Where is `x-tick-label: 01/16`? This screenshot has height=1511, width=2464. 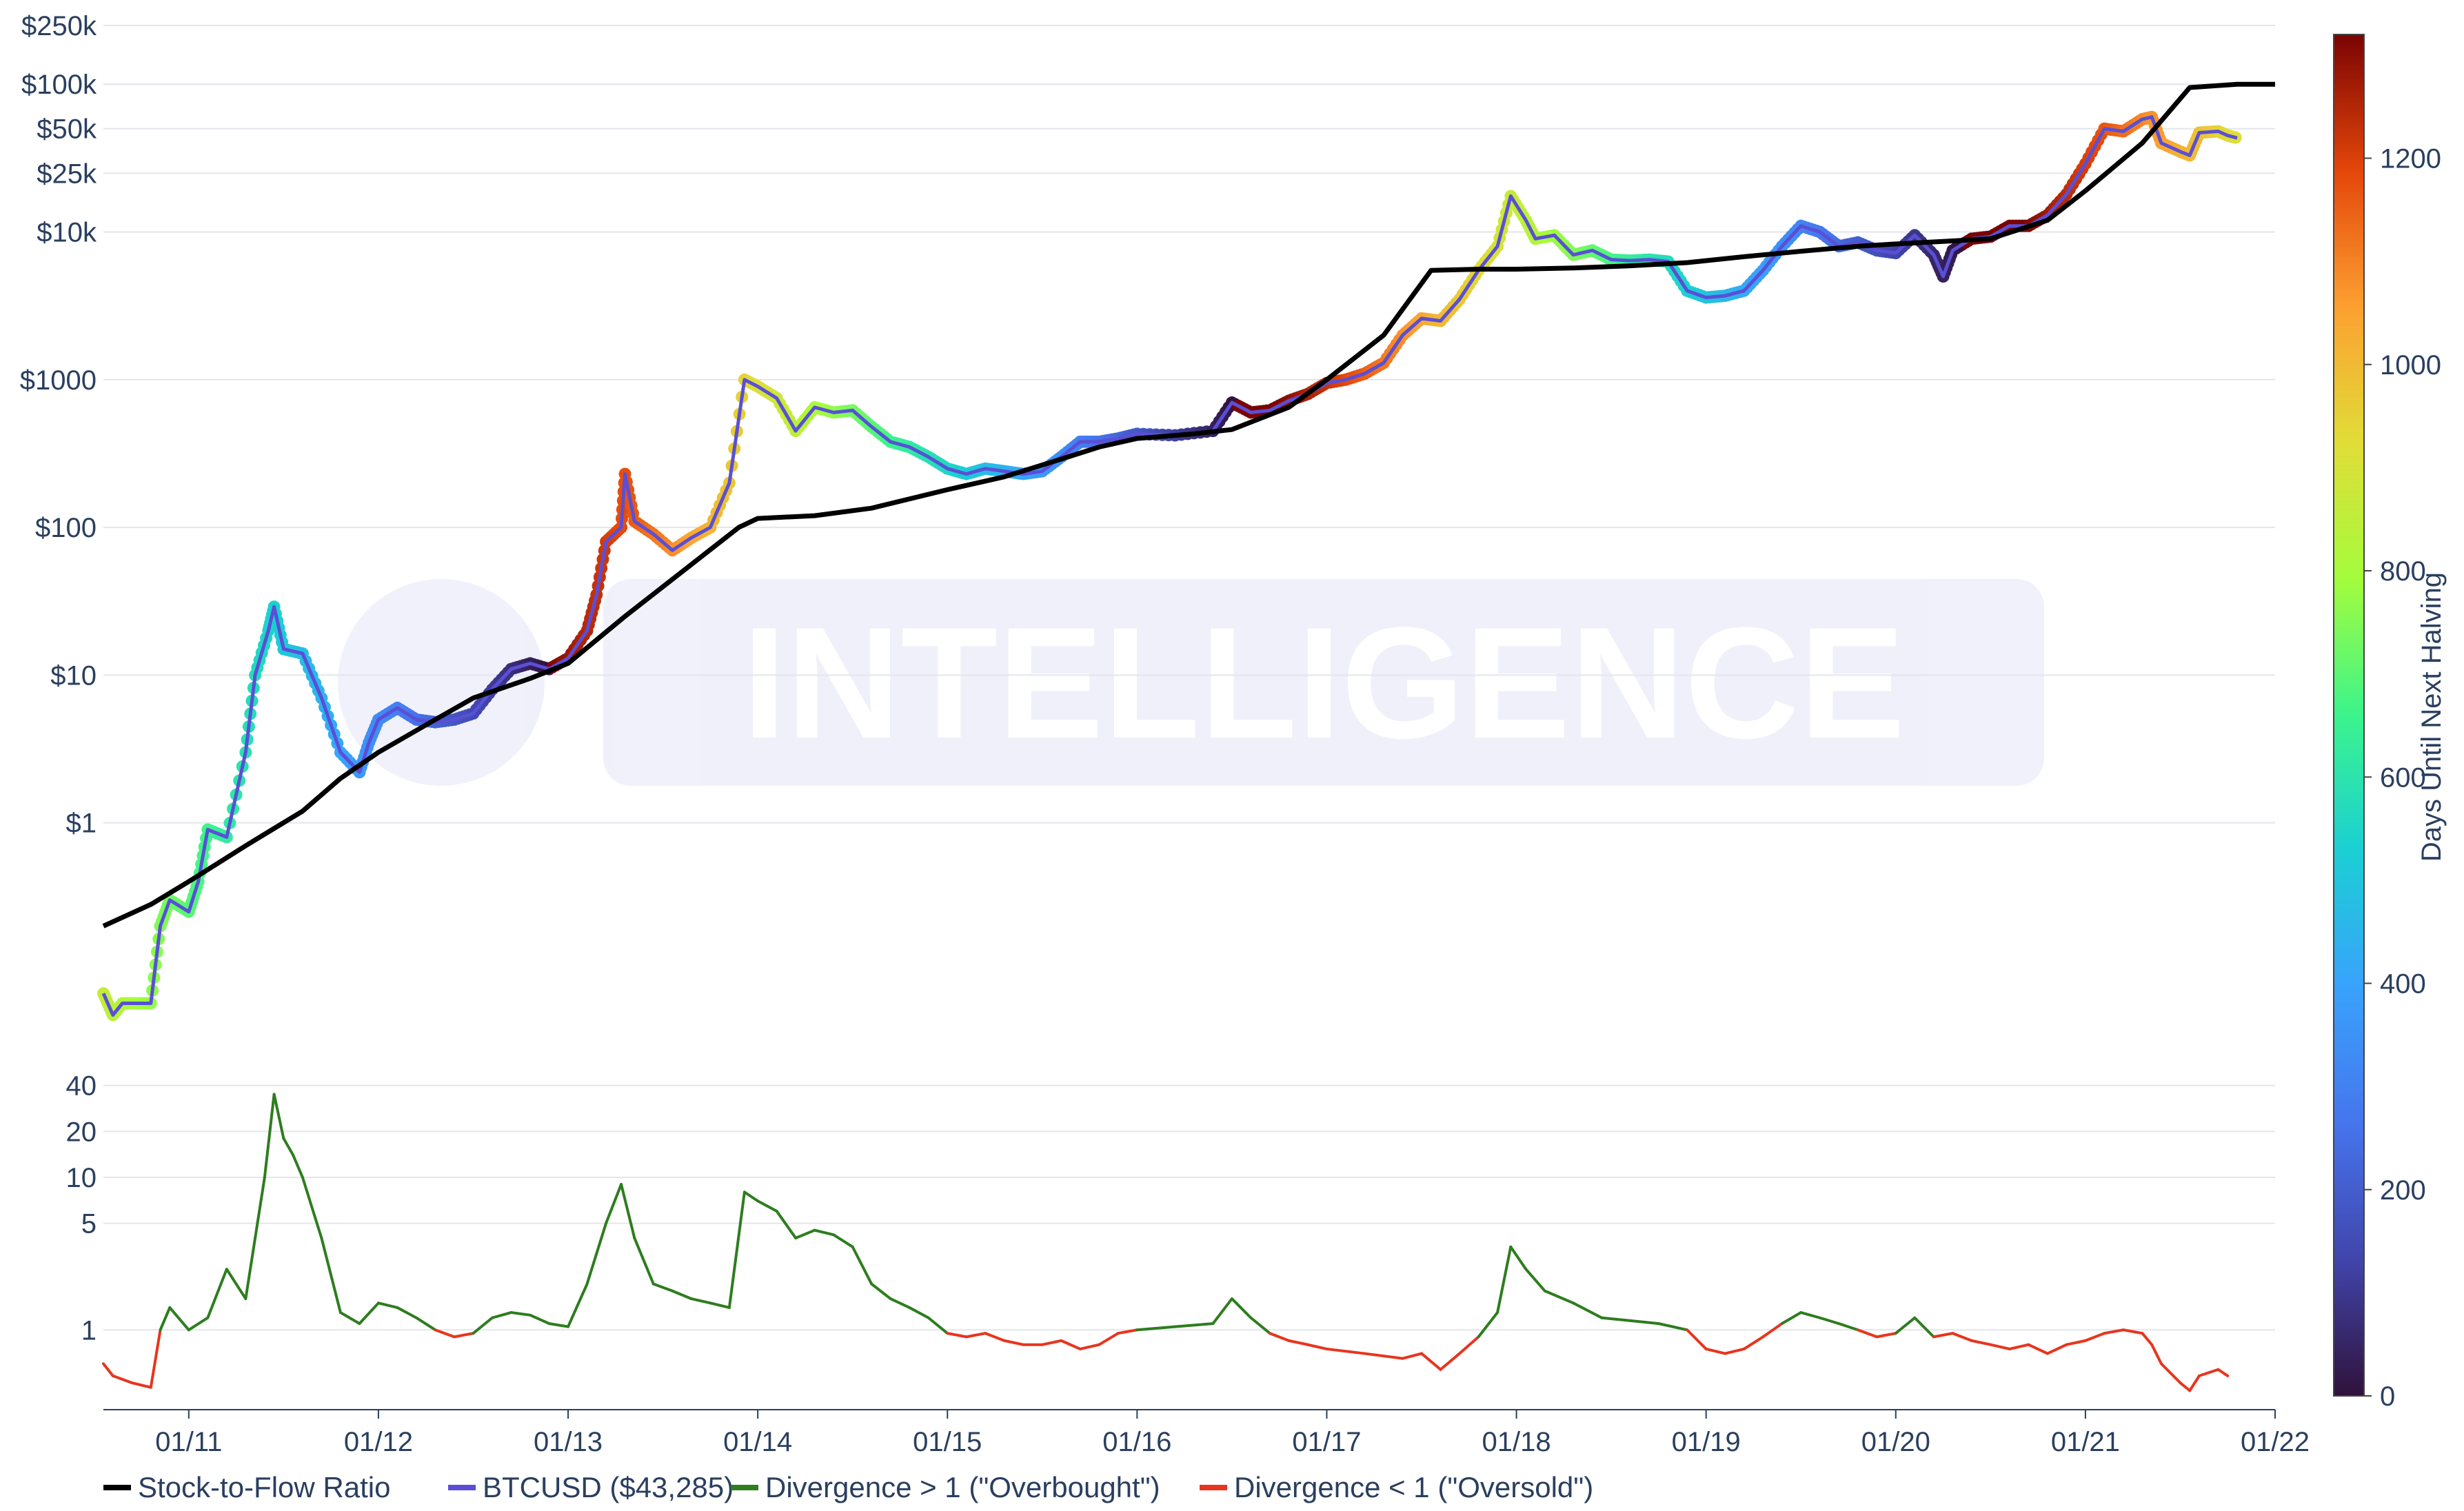 x-tick-label: 01/16 is located at coordinates (1136, 1442).